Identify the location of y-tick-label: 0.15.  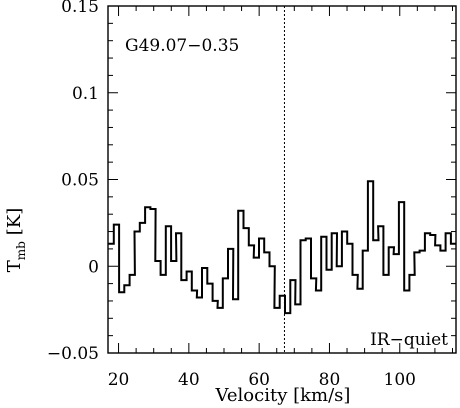
(80, 8).